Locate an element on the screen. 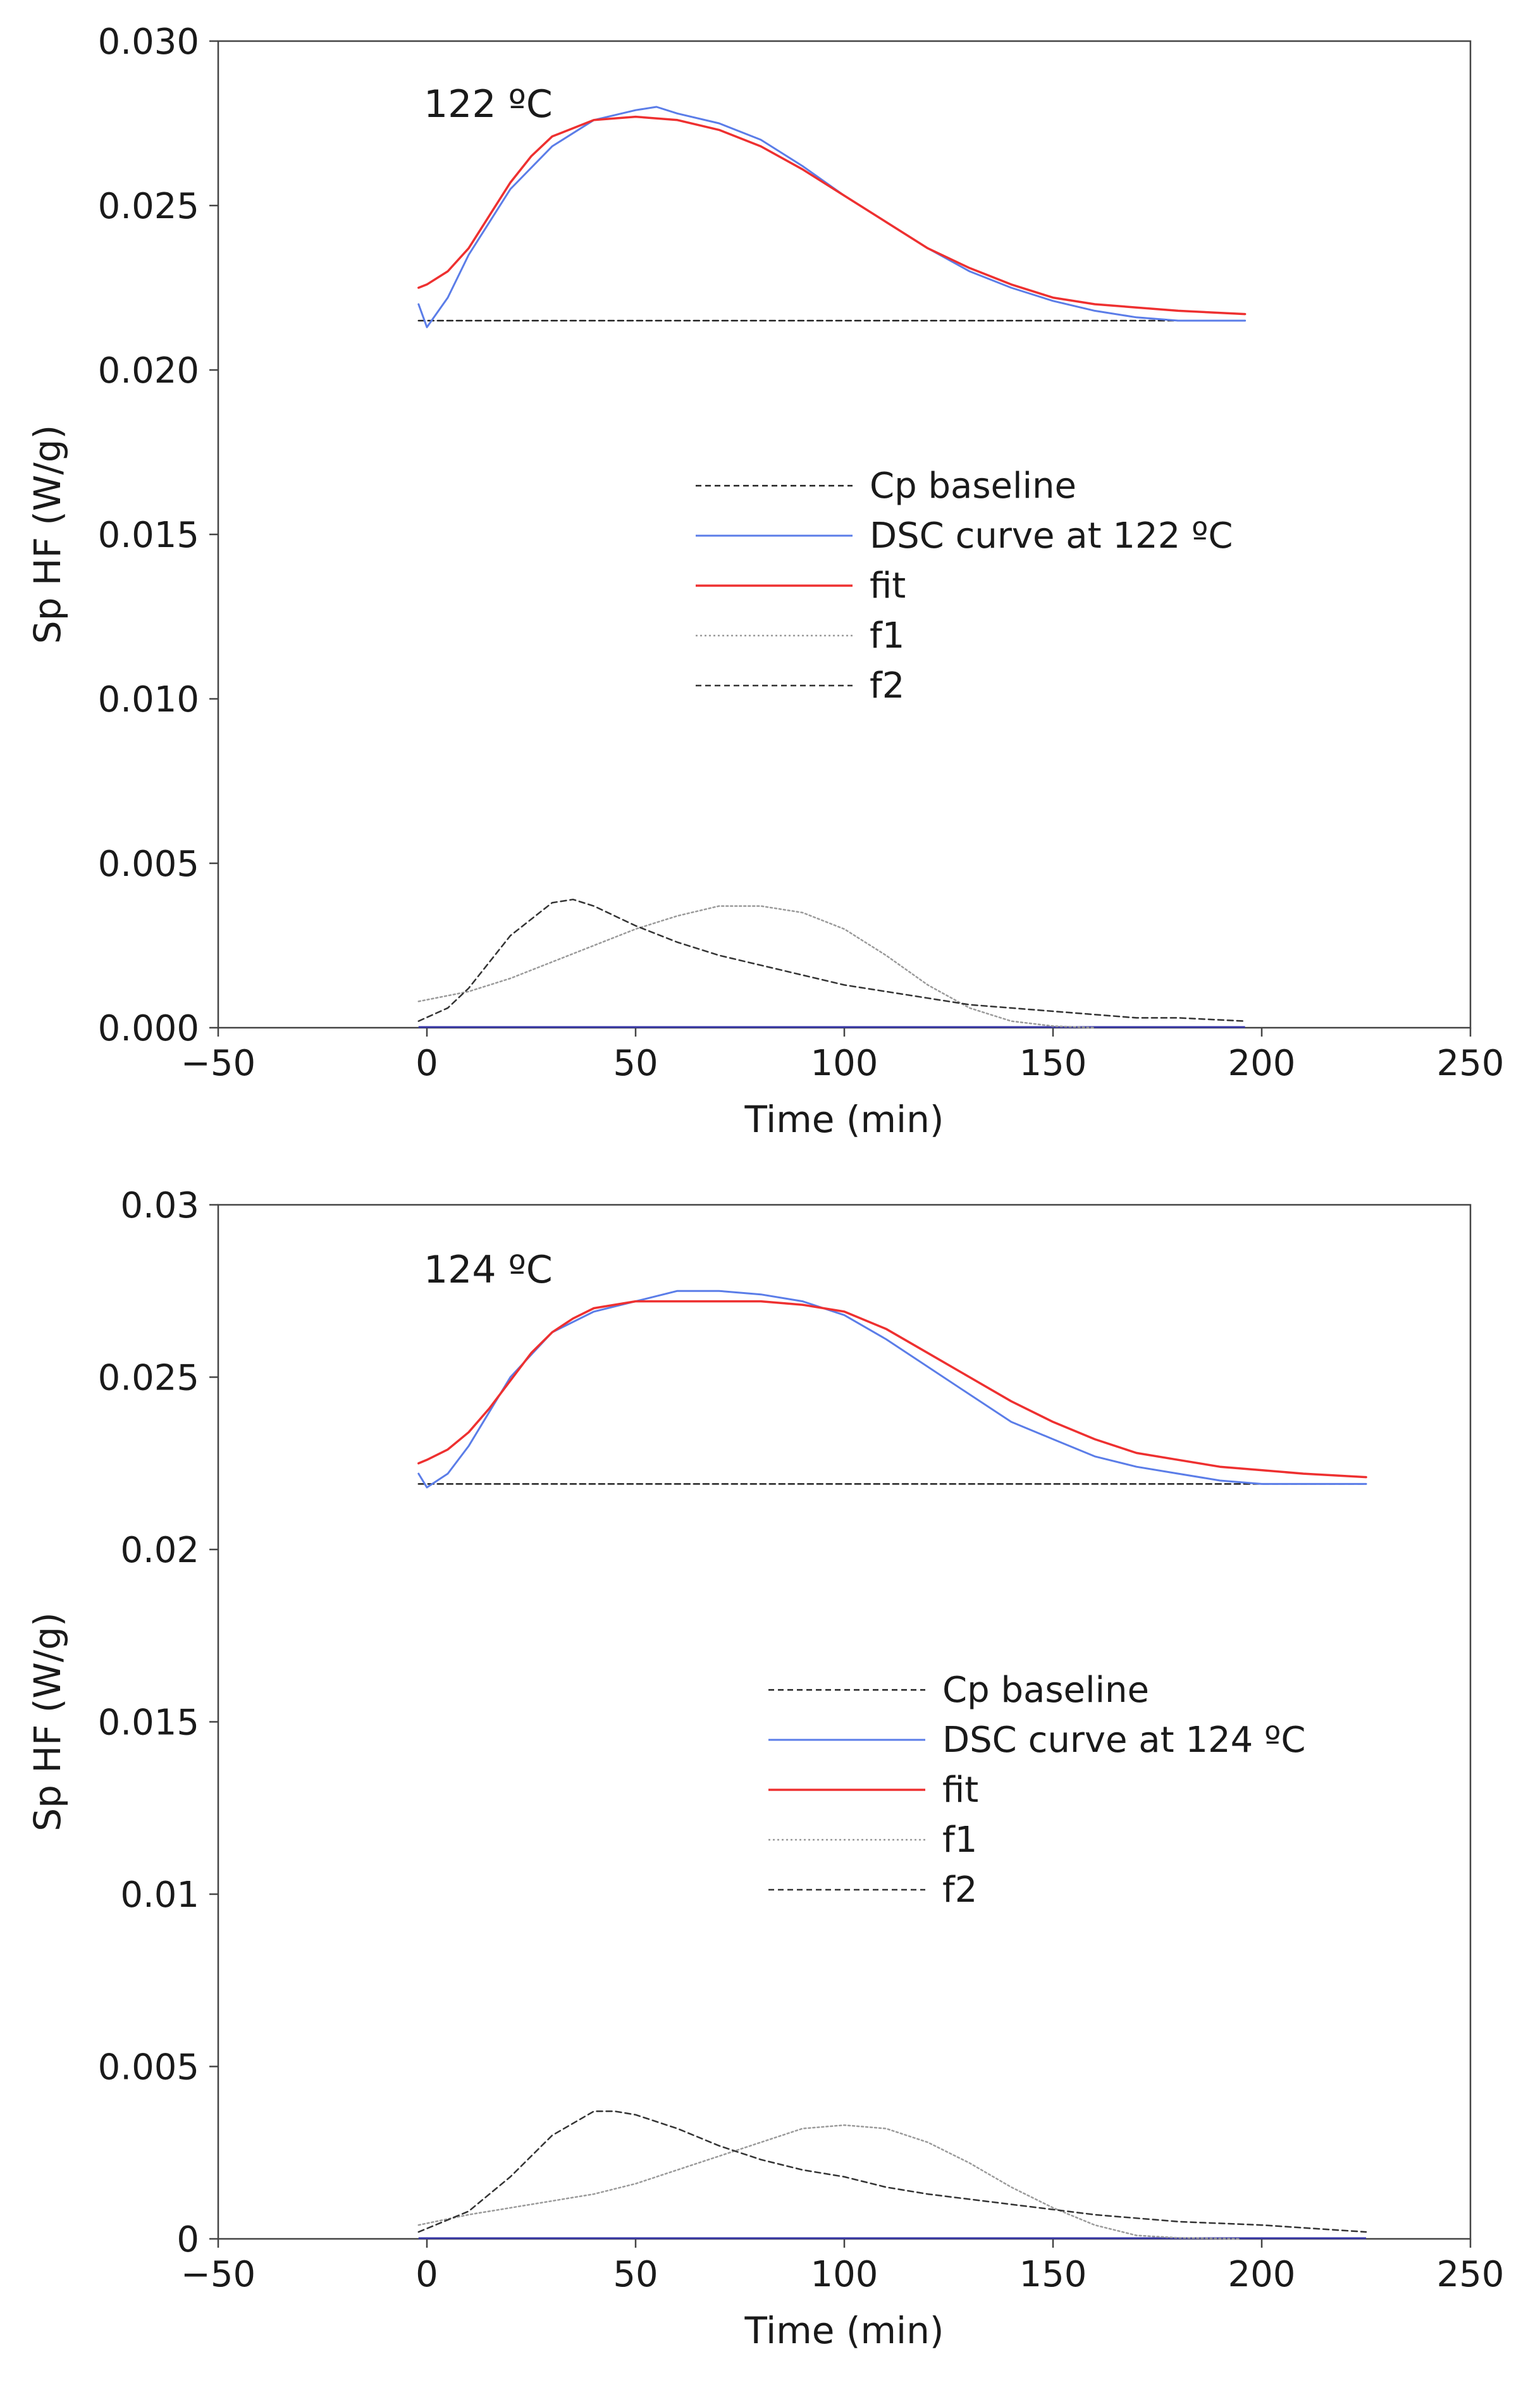 The image size is (1540, 2390). y-tick-label: 0.020 is located at coordinates (149, 371).